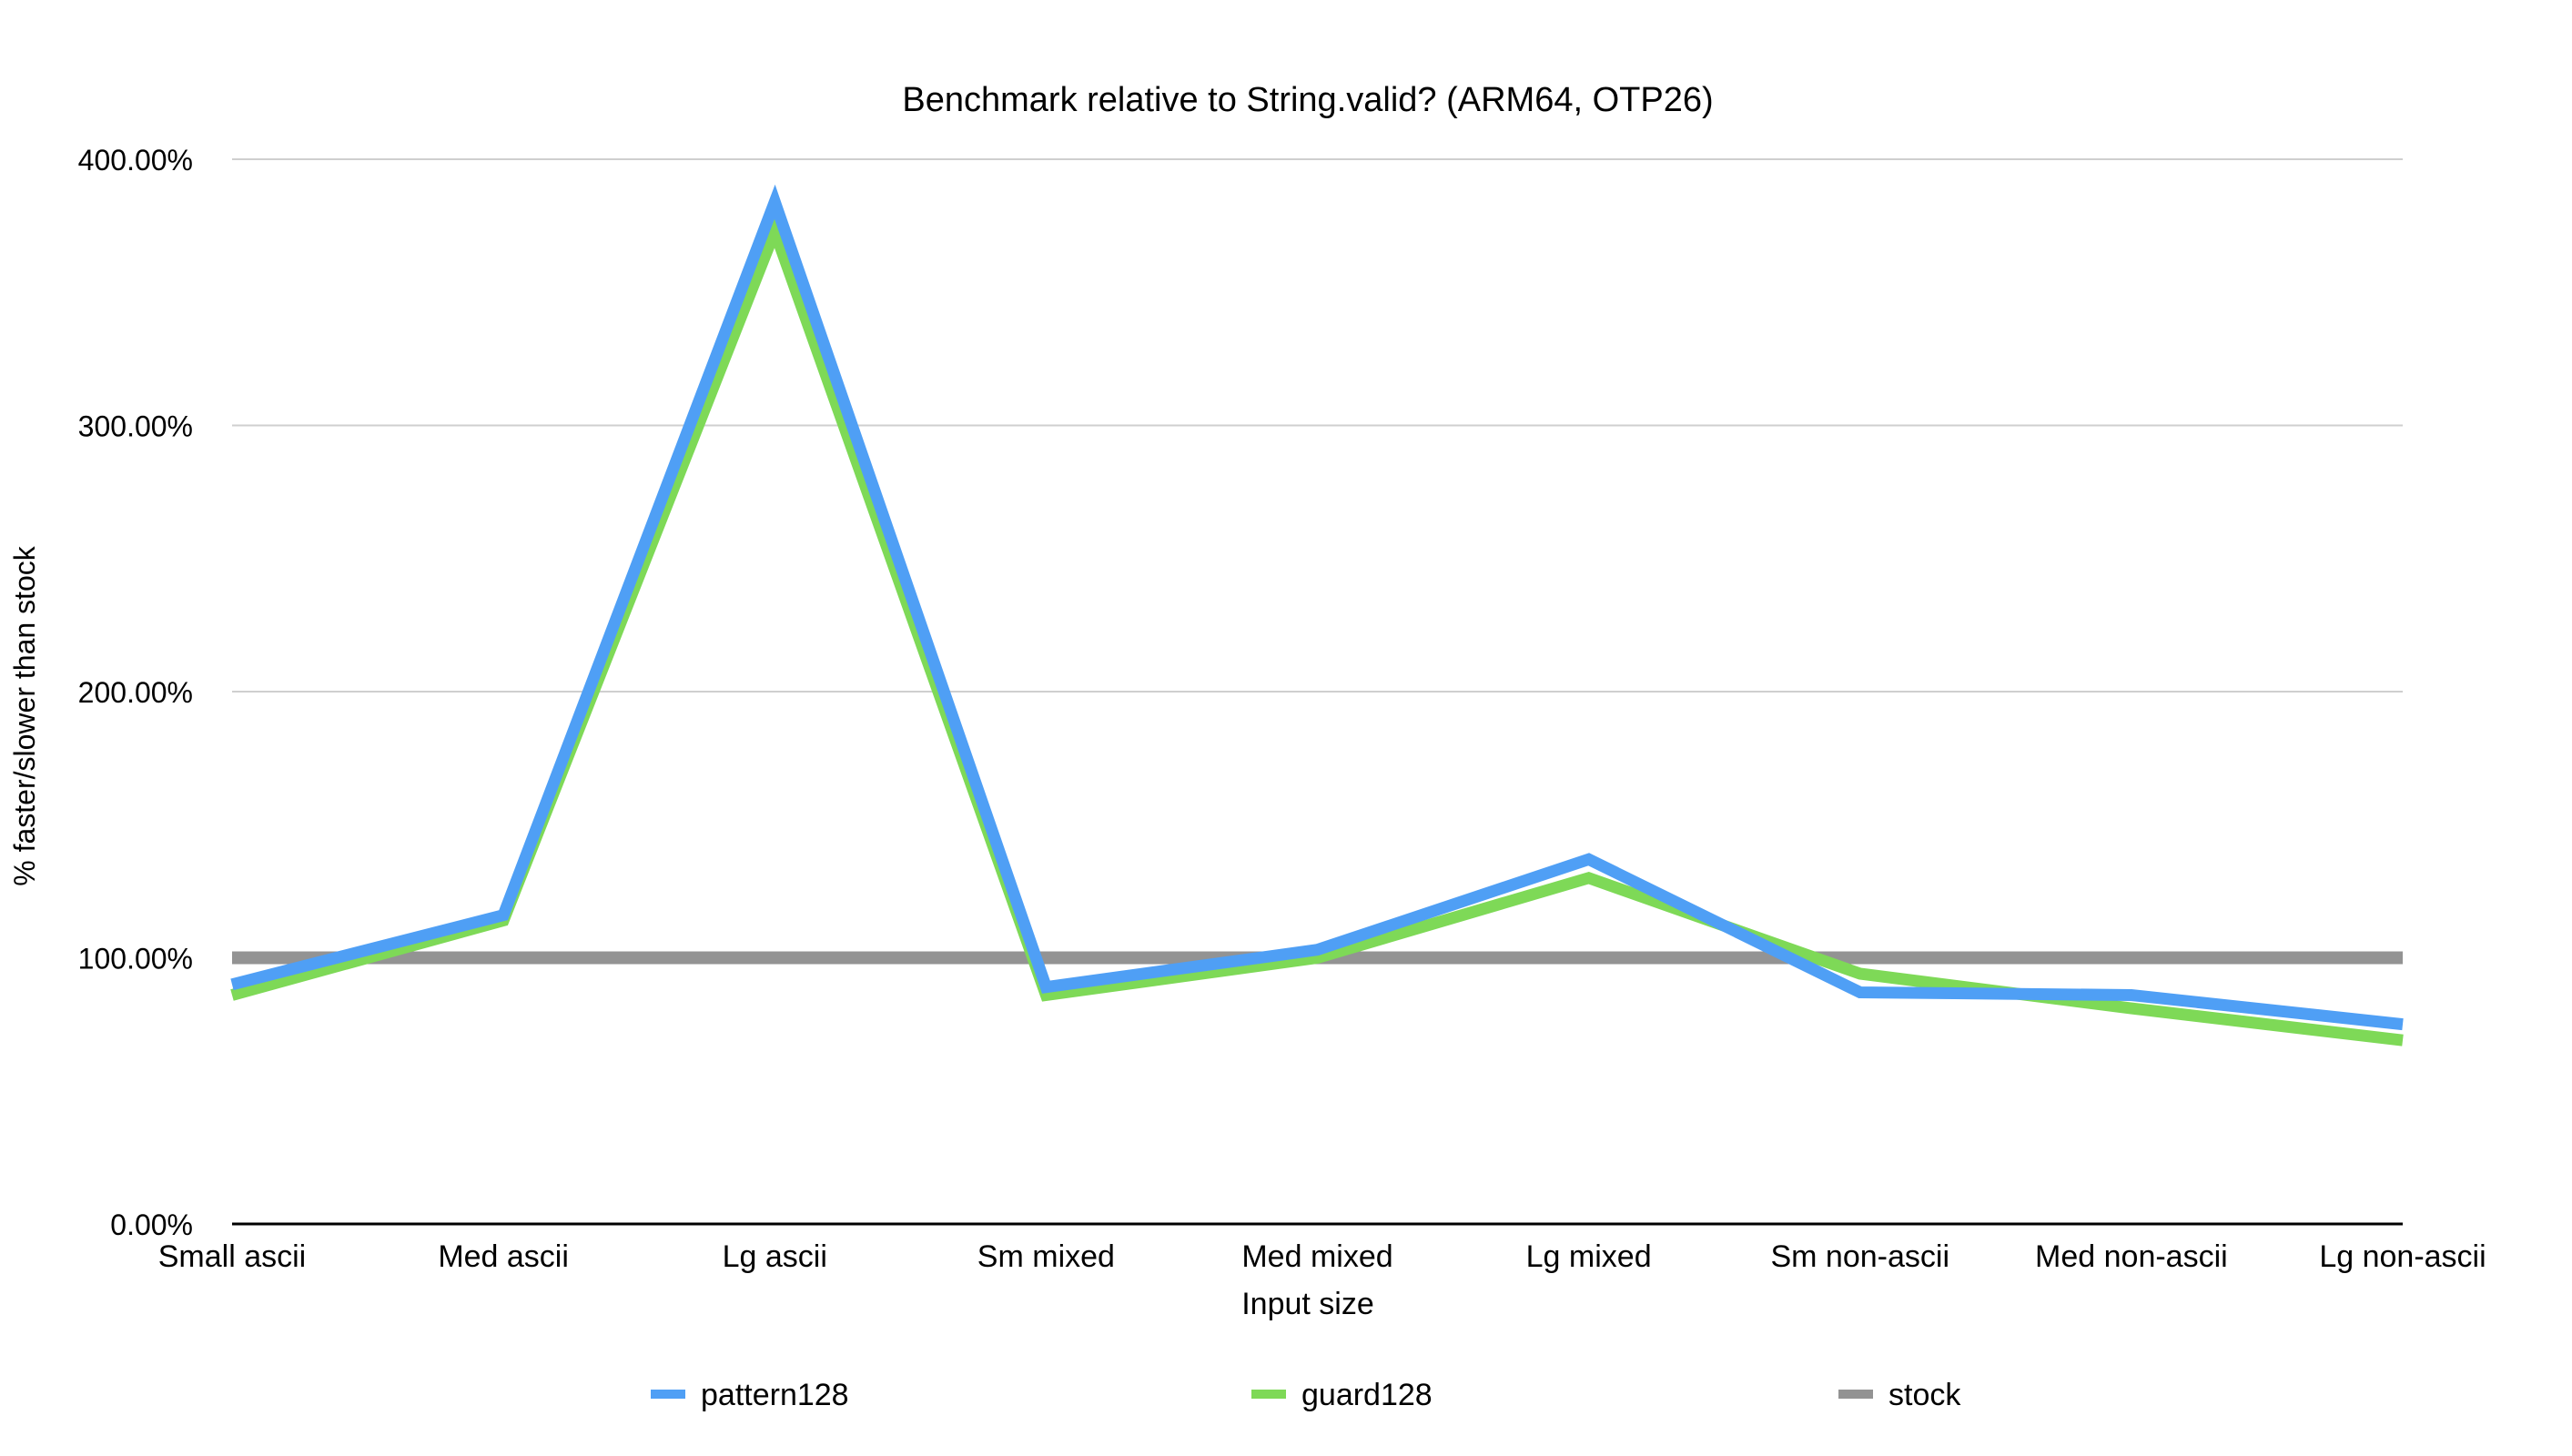  Describe the element at coordinates (151, 1224) in the screenshot. I see `y-tick-label: 0.00%` at that location.